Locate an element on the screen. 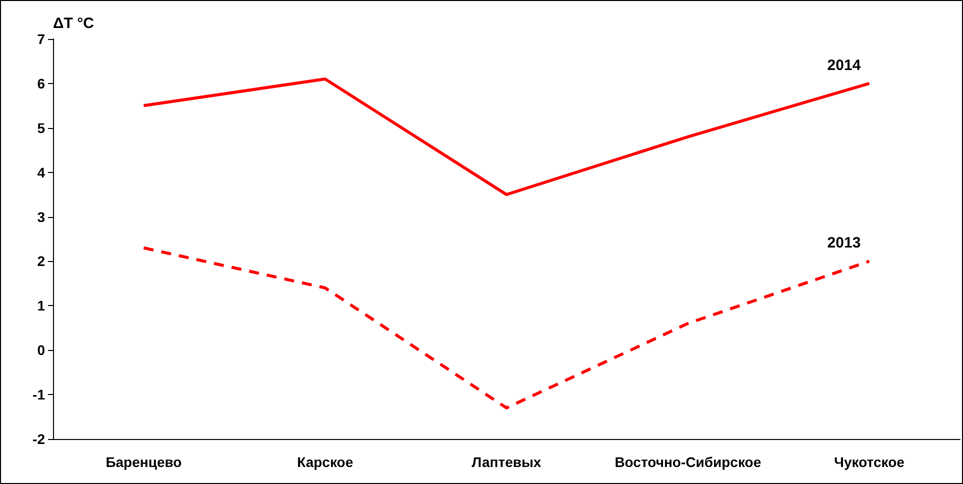 The width and height of the screenshot is (963, 484). y-axis-title: ΔT °C is located at coordinates (73, 23).